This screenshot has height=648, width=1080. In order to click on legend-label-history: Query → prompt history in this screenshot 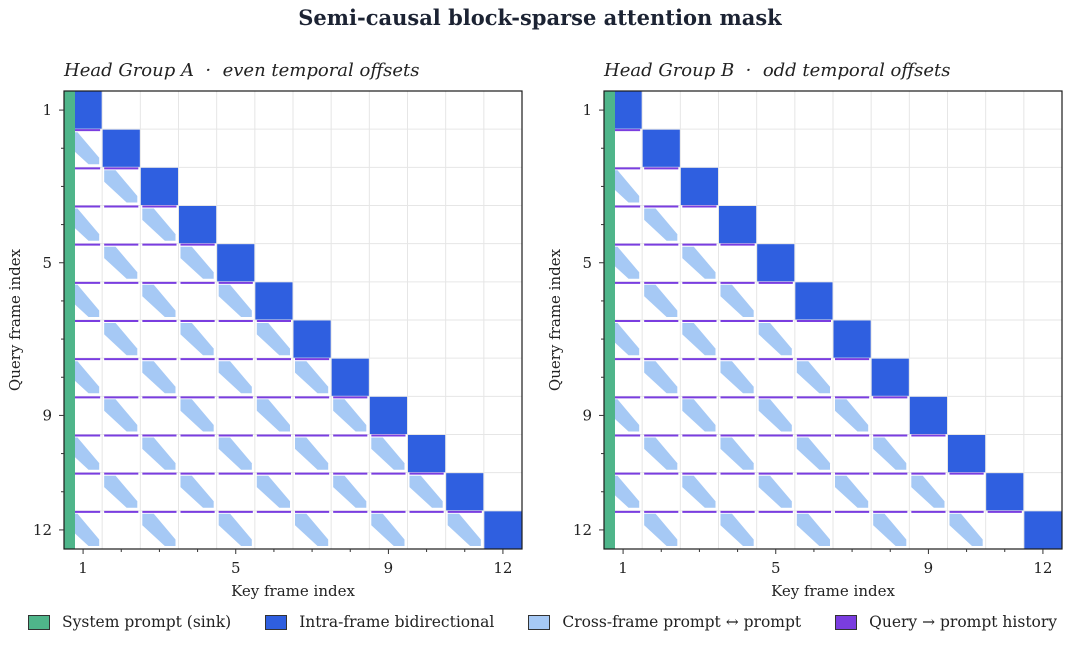, I will do `click(963, 622)`.